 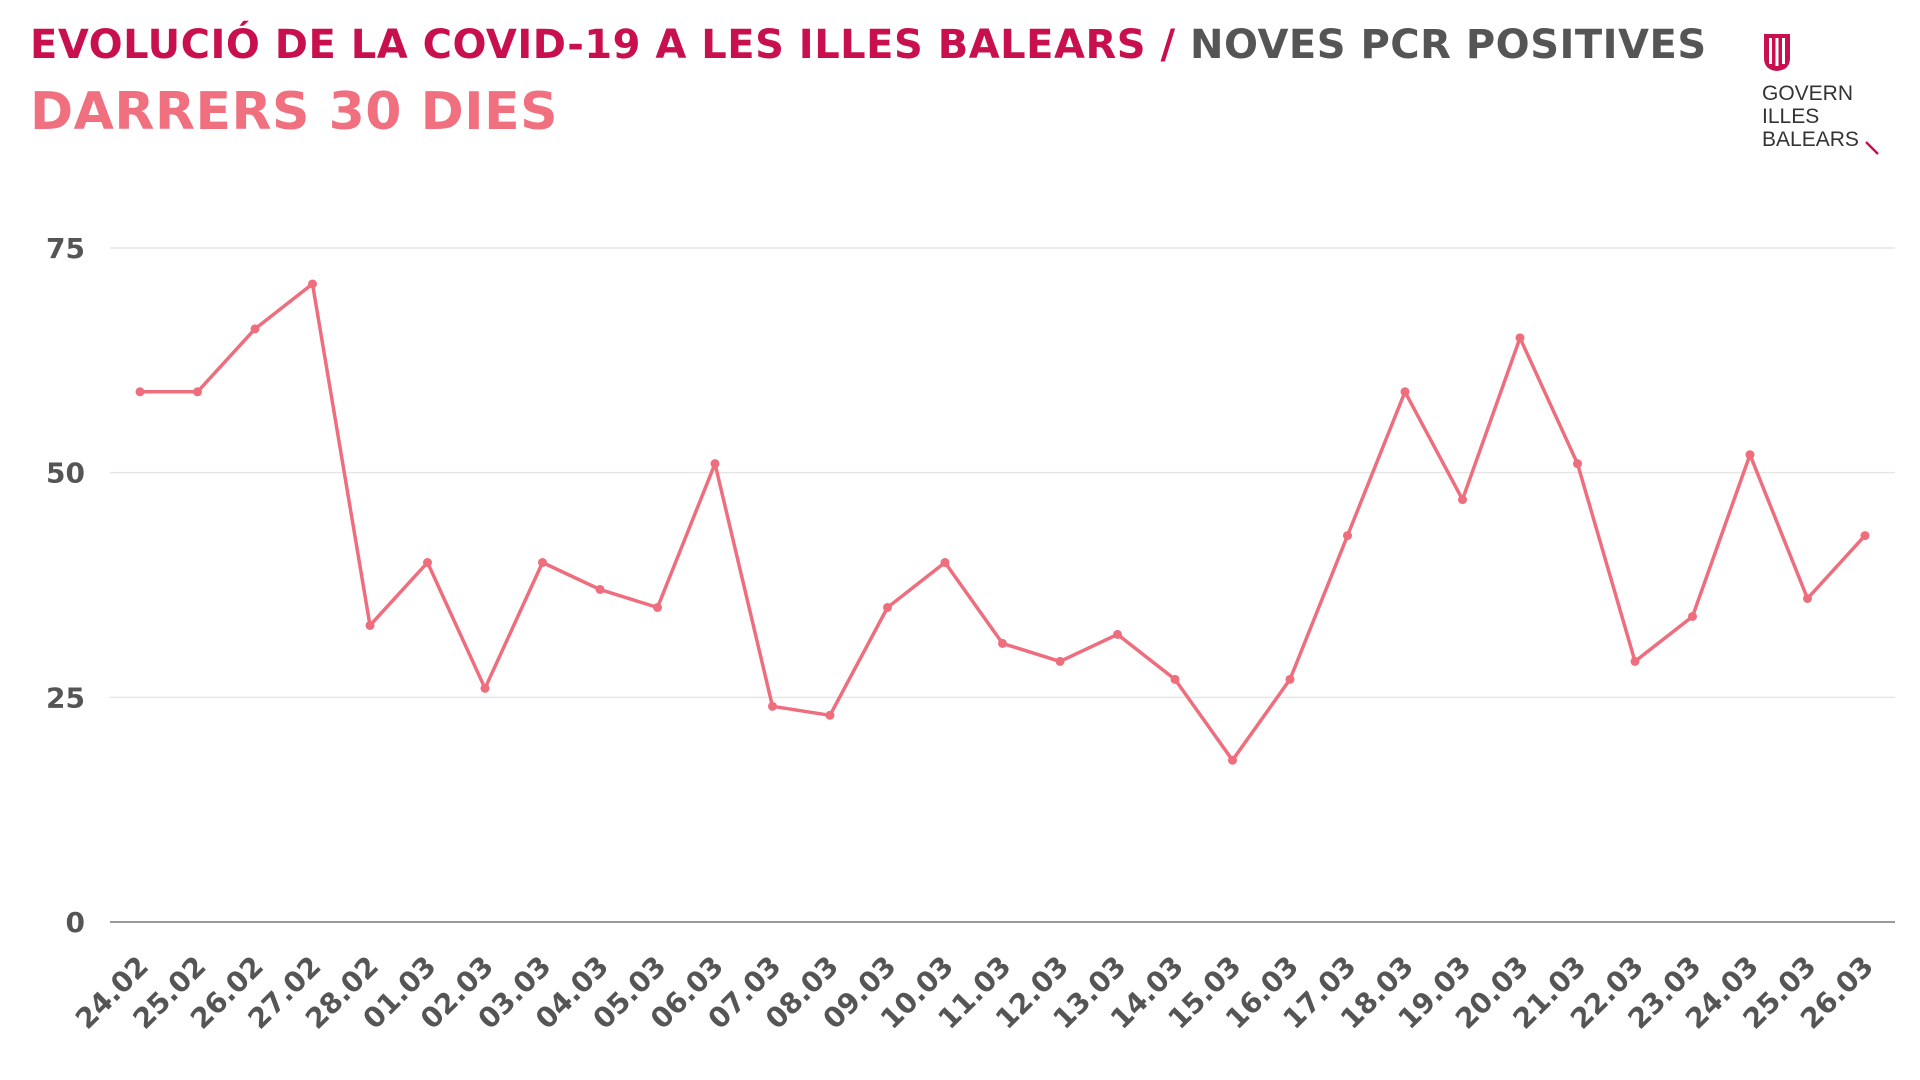 I want to click on y-tick-label-0: 0, so click(x=75, y=922).